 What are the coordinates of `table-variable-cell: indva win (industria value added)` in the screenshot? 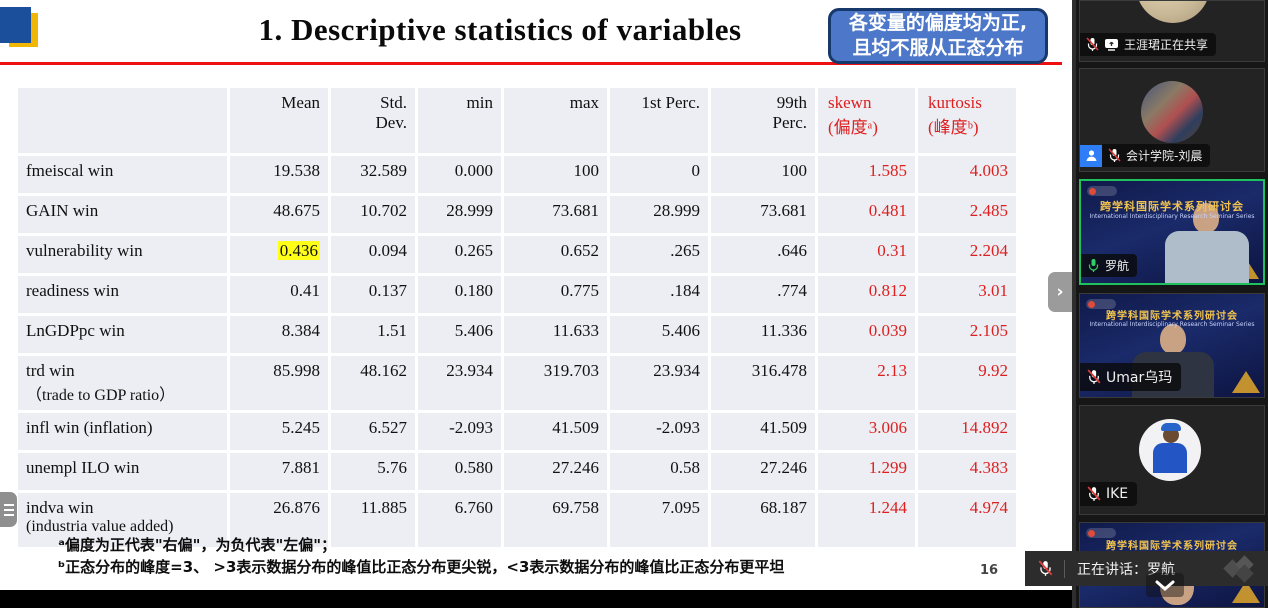 It's located at (122, 520).